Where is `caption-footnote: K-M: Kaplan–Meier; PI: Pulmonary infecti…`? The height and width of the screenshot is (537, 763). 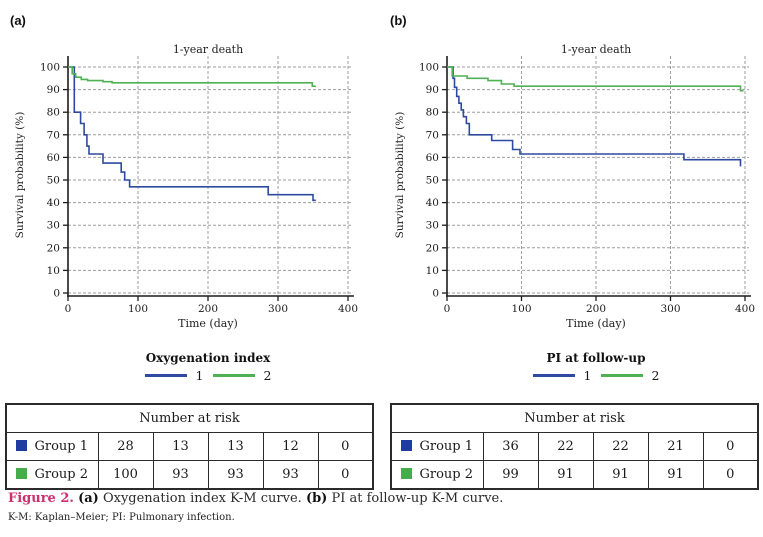
caption-footnote: K-M: Kaplan–Meier; PI: Pulmonary infecti… is located at coordinates (121, 517).